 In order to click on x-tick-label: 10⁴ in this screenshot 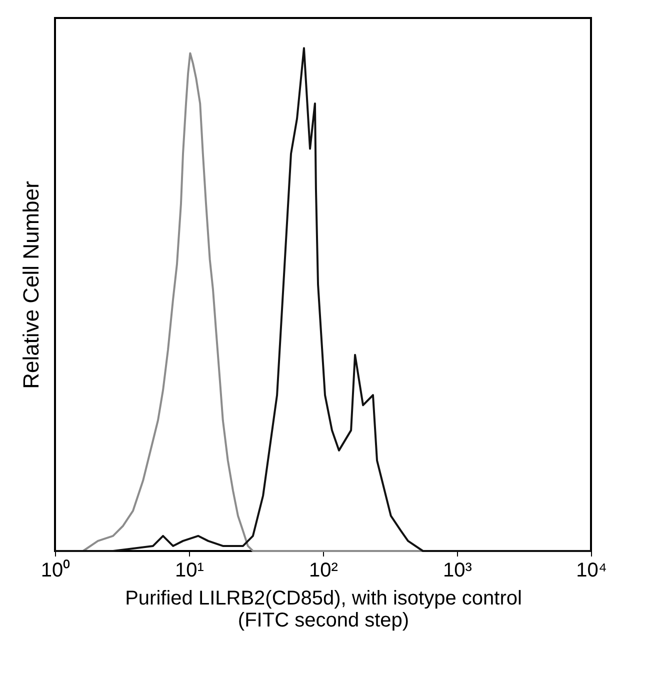, I will do `click(591, 571)`.